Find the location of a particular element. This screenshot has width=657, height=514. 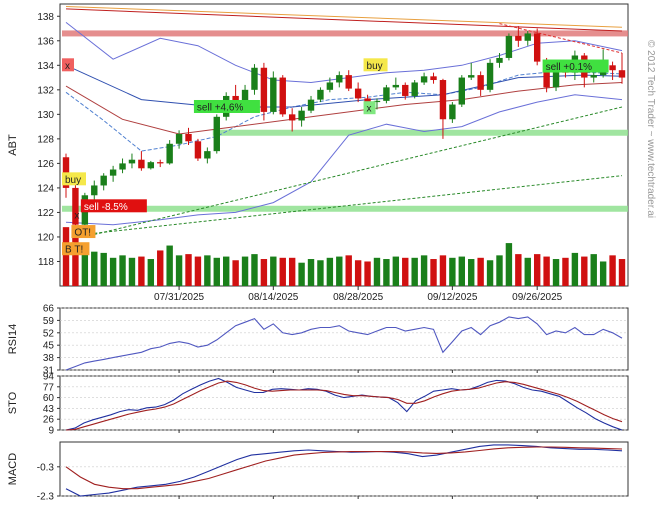

line-ma-fast is located at coordinates (344, 111).